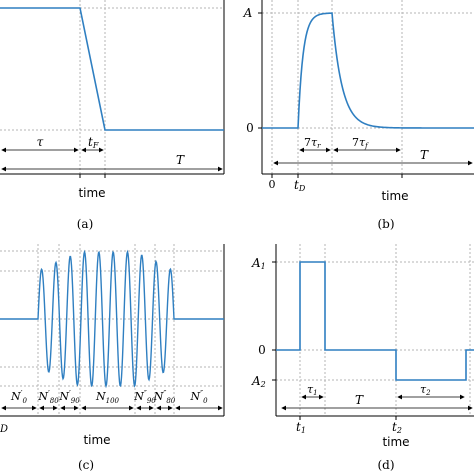  I want to click on y-tick-label-A1: A1, so click(258, 263).